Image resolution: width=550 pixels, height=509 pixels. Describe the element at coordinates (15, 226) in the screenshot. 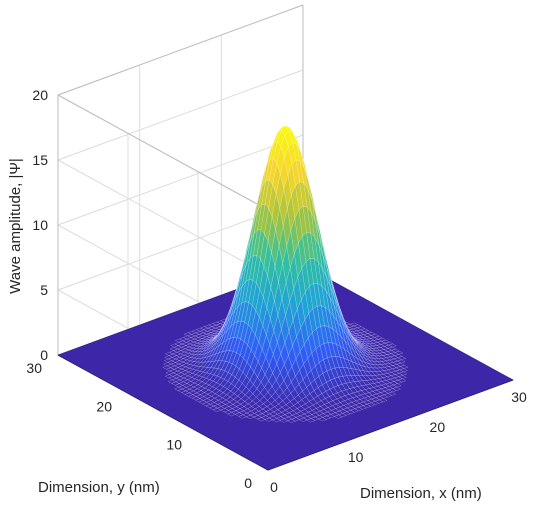

I see `z-axis-label: Wave amplitude, |Ψ|` at that location.